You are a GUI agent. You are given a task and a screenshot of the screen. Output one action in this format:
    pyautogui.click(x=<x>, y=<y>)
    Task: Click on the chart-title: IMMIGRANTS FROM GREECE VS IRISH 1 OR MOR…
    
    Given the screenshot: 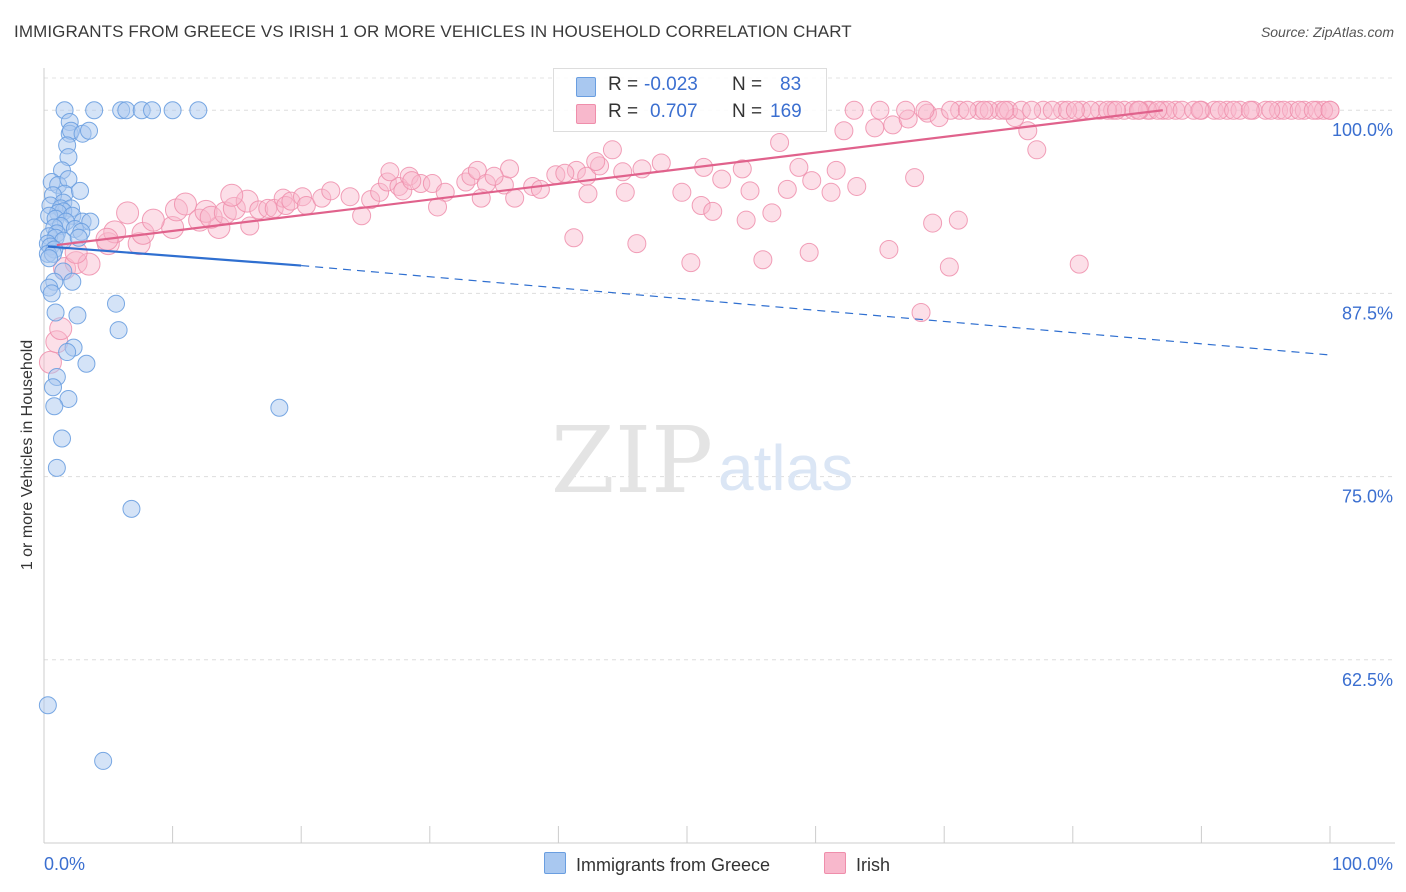 What is the action you would take?
    pyautogui.click(x=433, y=31)
    